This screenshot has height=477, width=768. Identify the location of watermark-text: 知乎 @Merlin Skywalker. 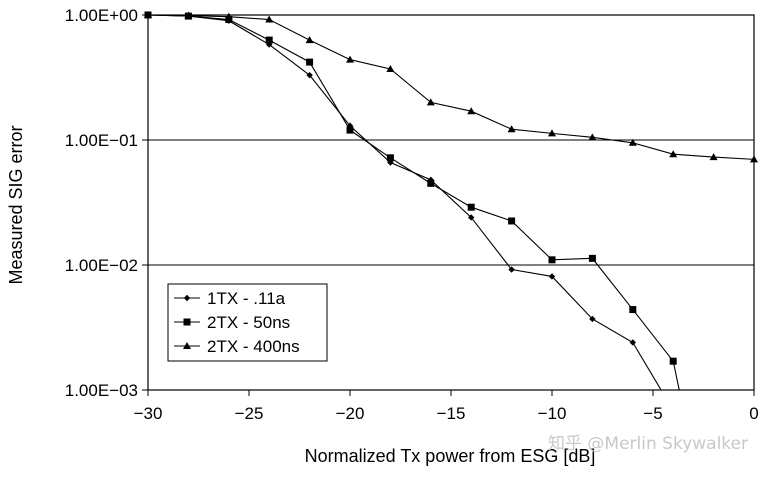
(648, 444).